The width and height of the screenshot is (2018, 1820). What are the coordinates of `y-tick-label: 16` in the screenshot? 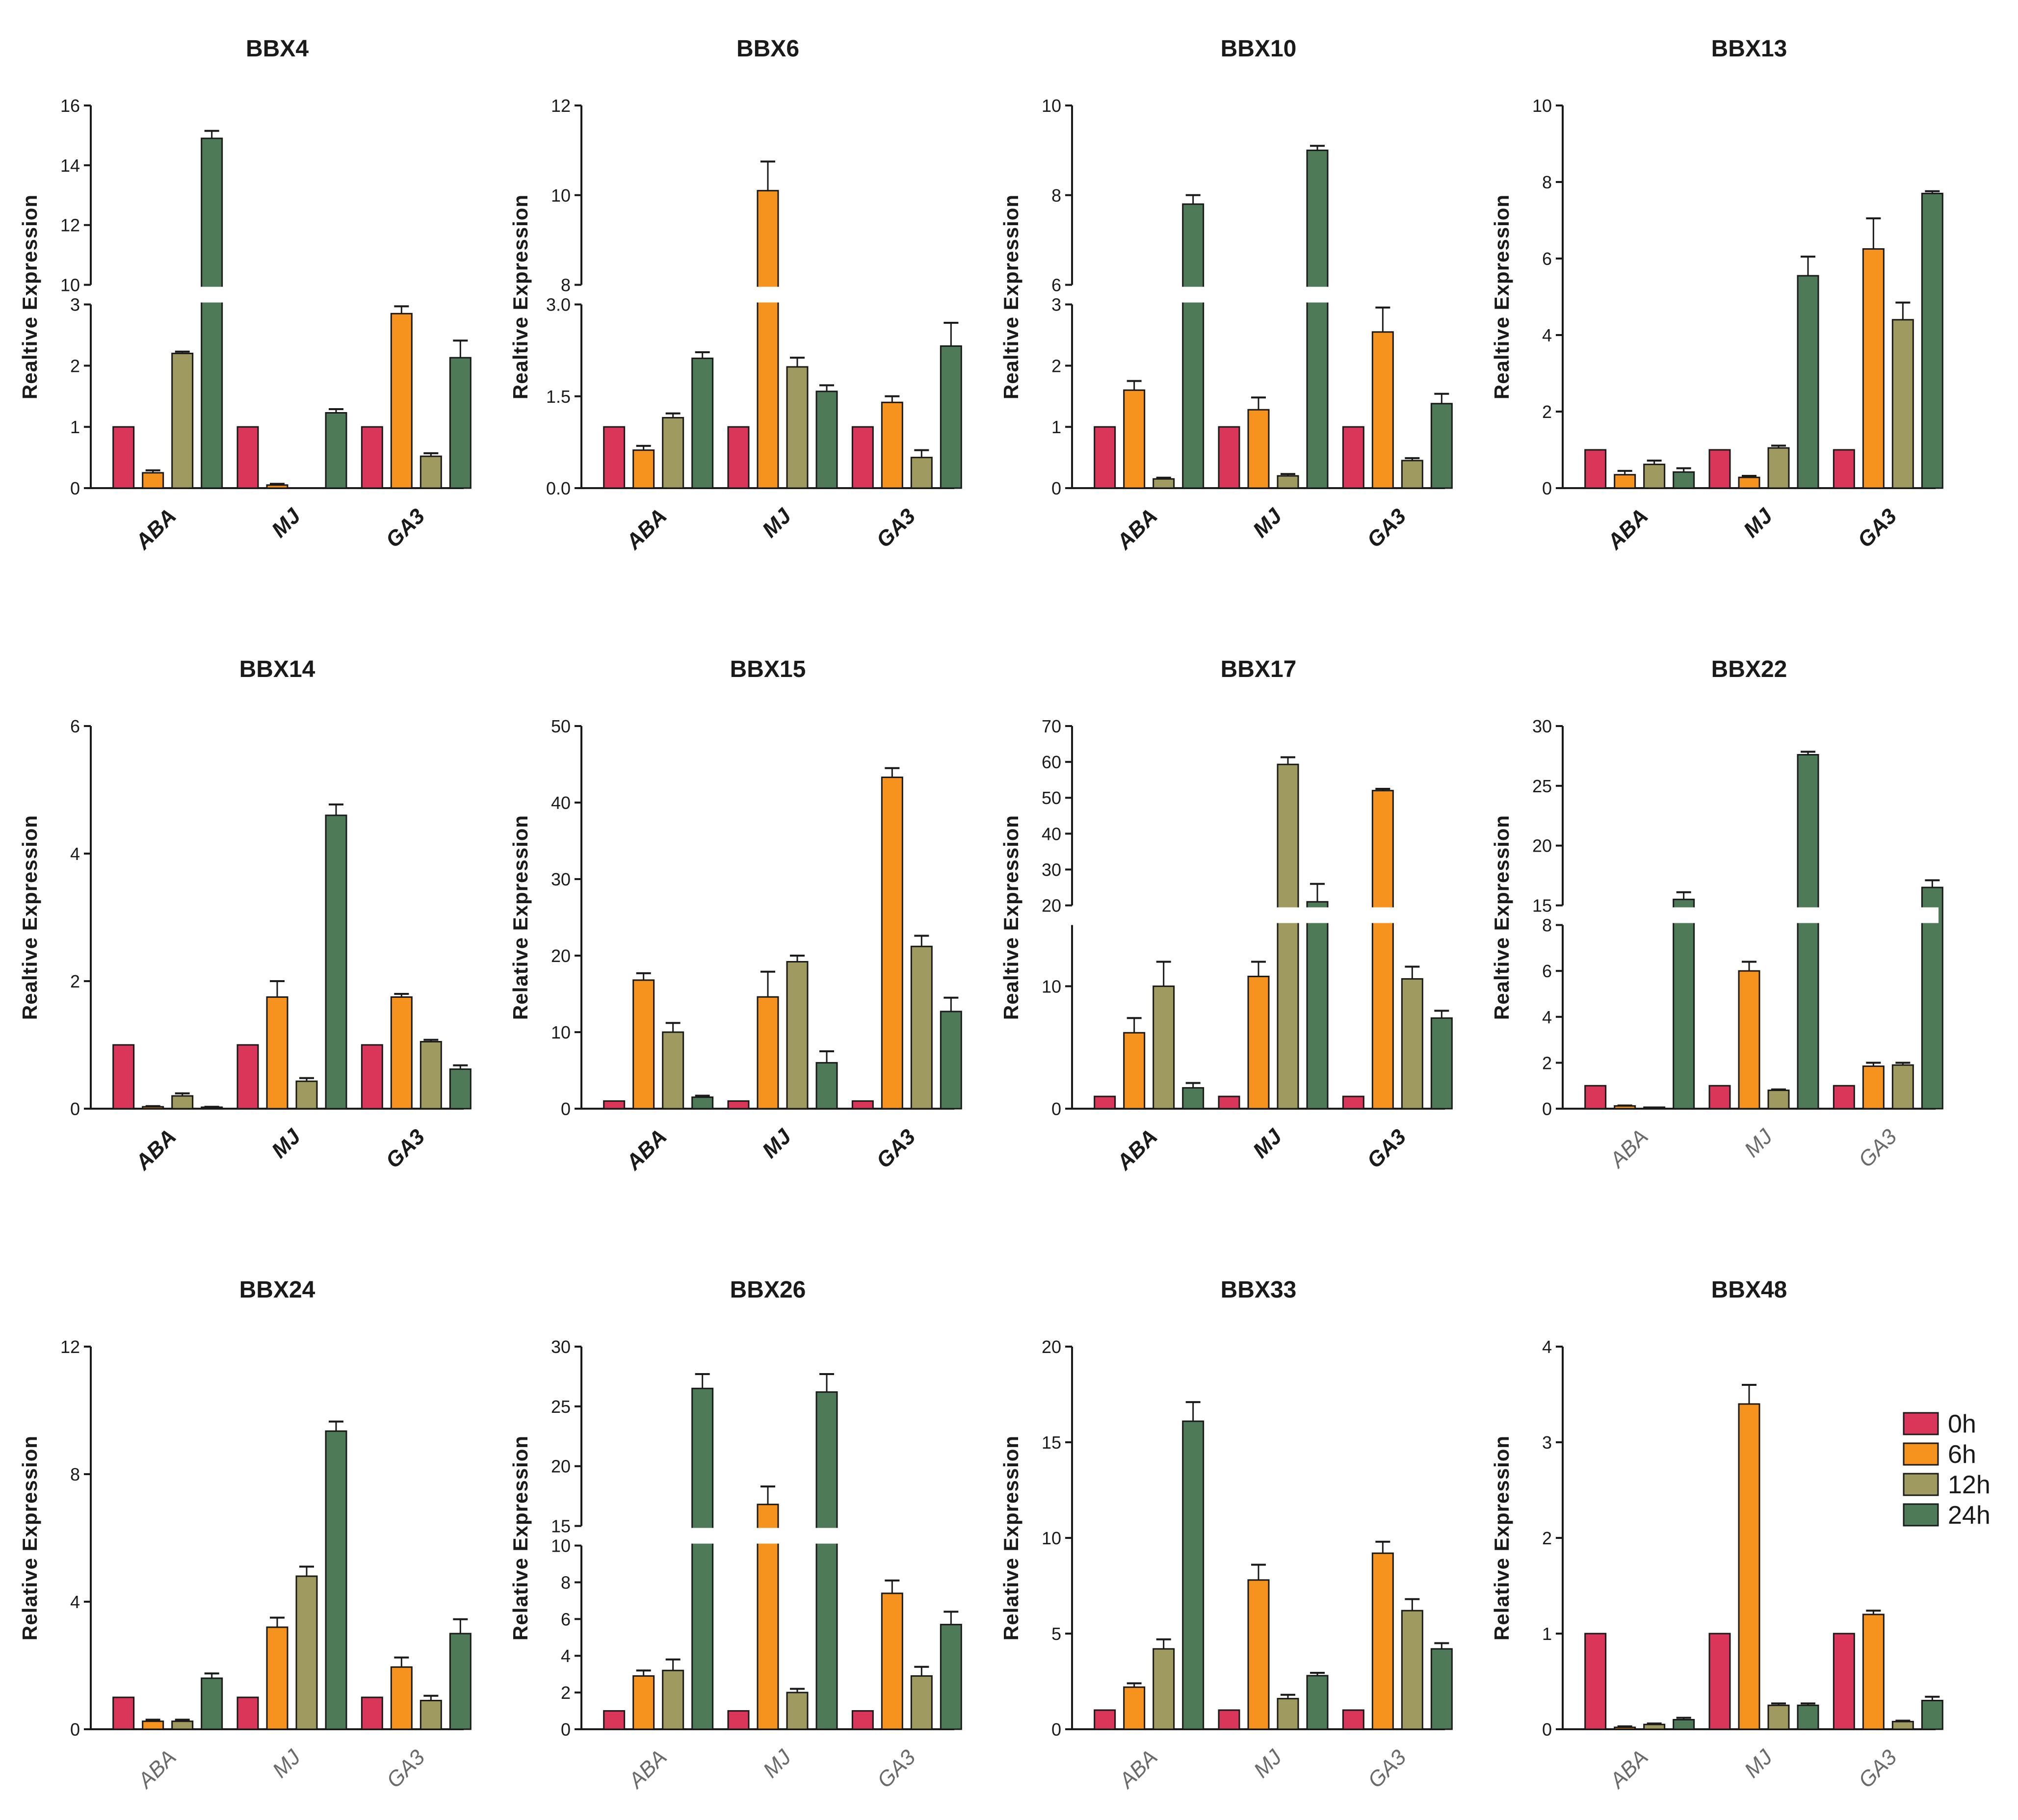 It's located at (70, 106).